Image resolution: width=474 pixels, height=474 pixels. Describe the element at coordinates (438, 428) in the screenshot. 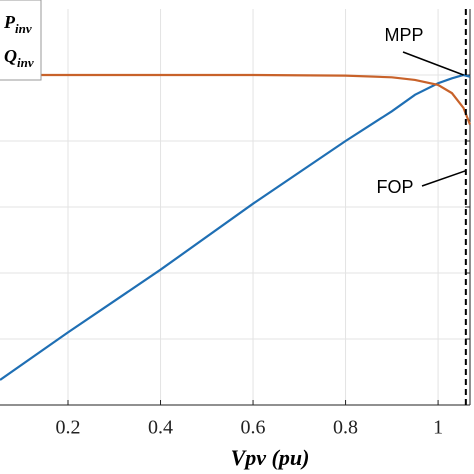

I see `x-tick-label: 1` at that location.